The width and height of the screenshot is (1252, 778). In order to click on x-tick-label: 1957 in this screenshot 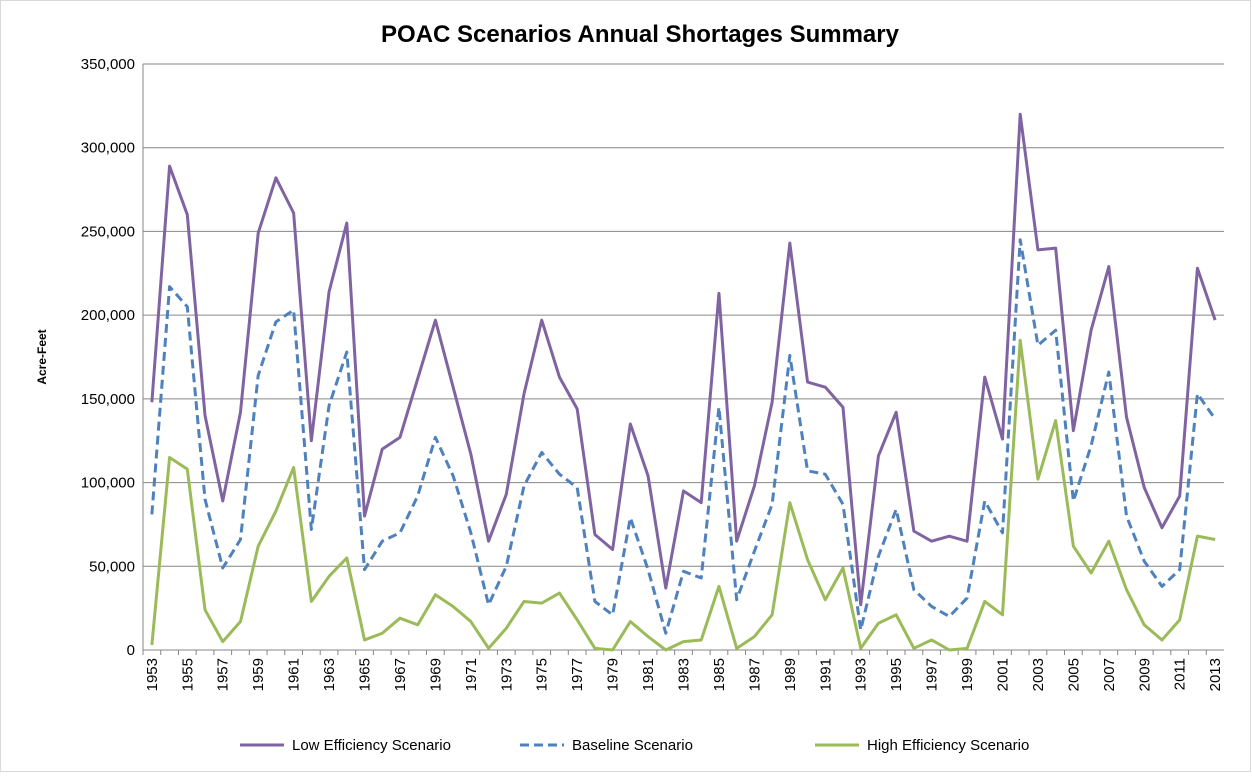, I will do `click(223, 674)`.